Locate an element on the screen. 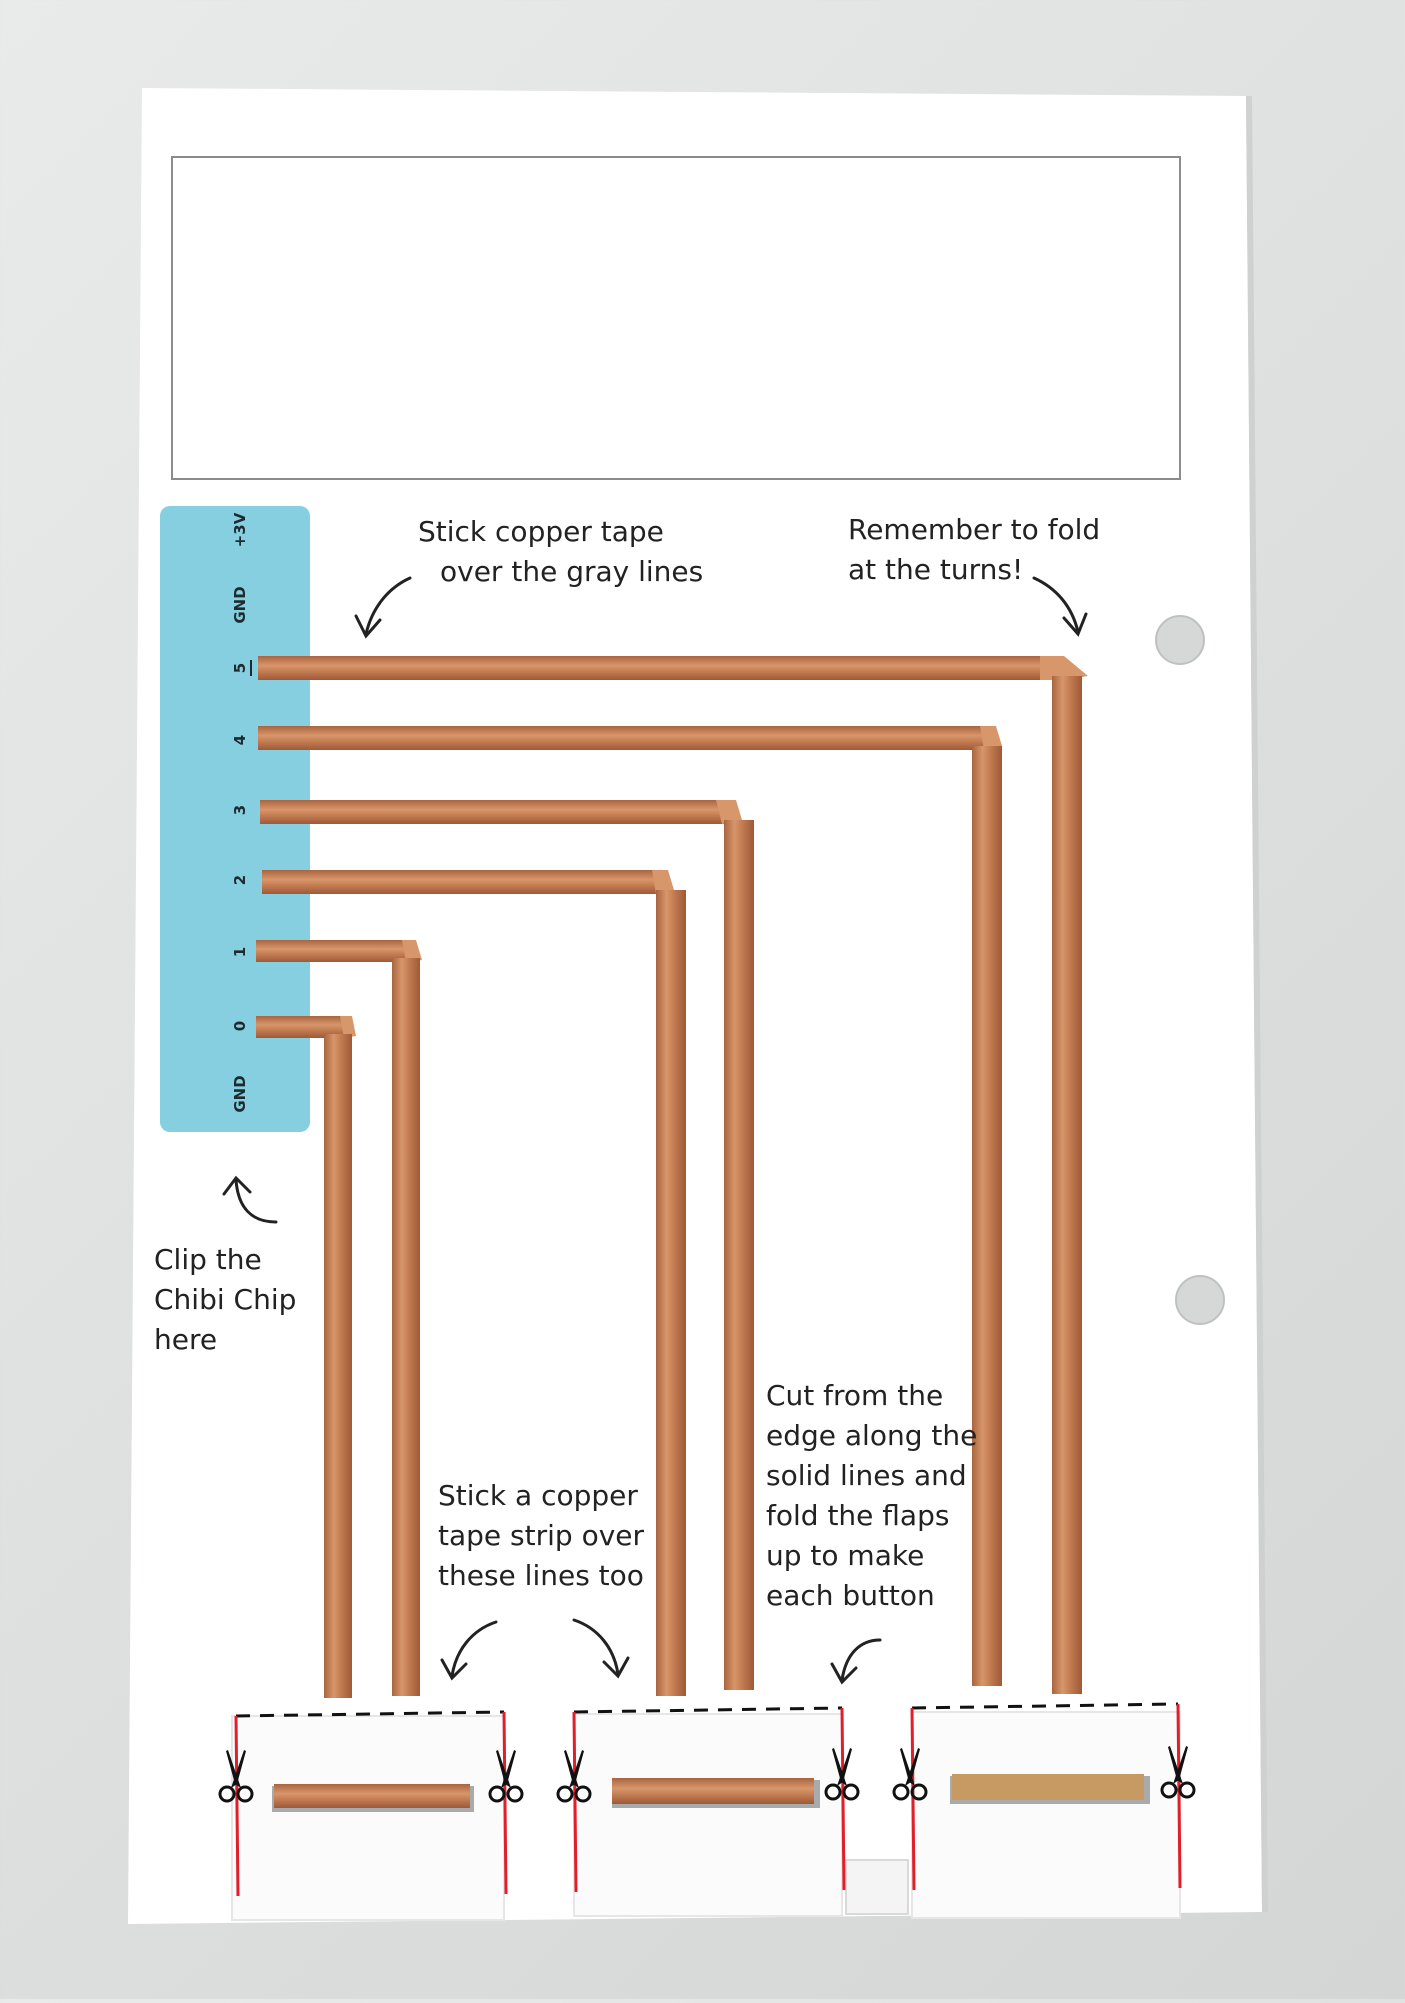  chip-pin-label: 3 is located at coordinates (240, 810).